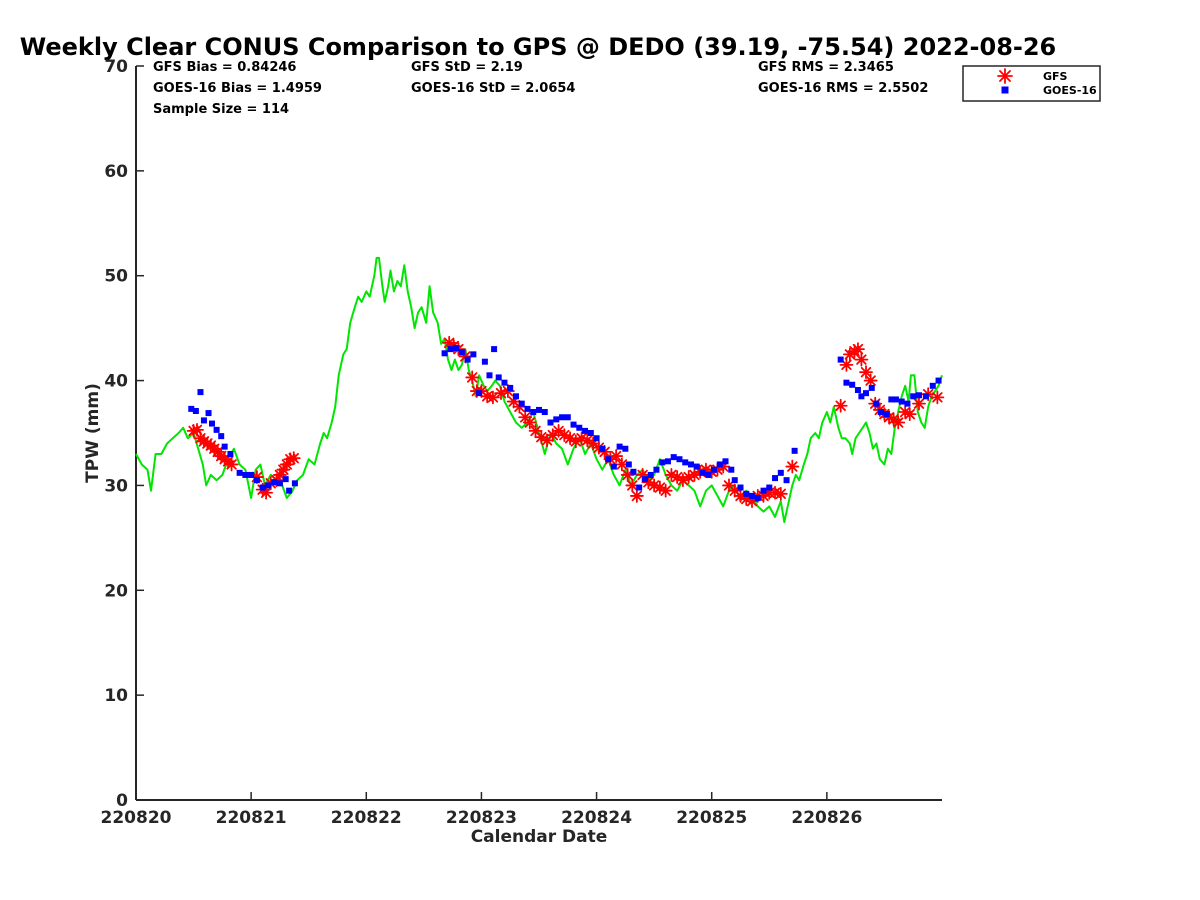 Image resolution: width=1200 pixels, height=900 pixels. What do you see at coordinates (539, 837) in the screenshot?
I see `x-axis-label: Calendar Date` at bounding box center [539, 837].